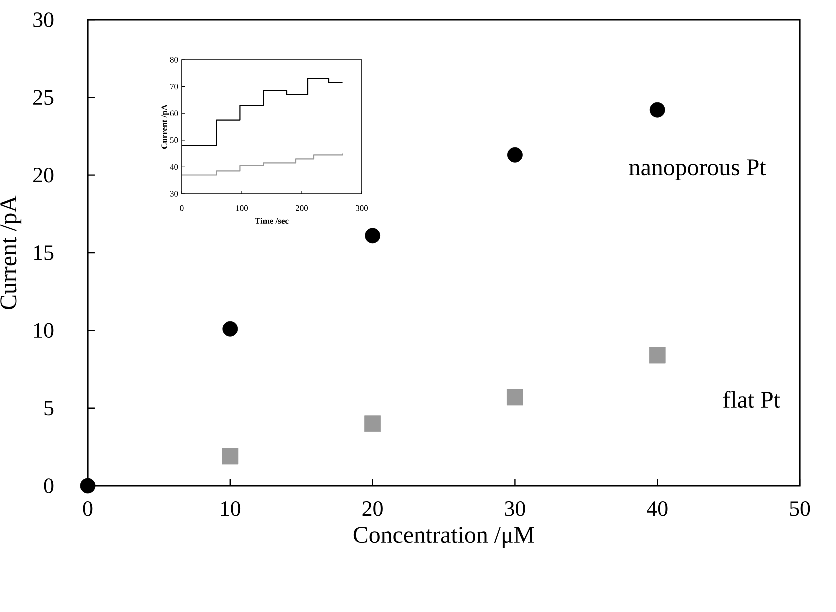 This screenshot has height=612, width=836. Describe the element at coordinates (174, 87) in the screenshot. I see `y-tick-label: 70` at that location.